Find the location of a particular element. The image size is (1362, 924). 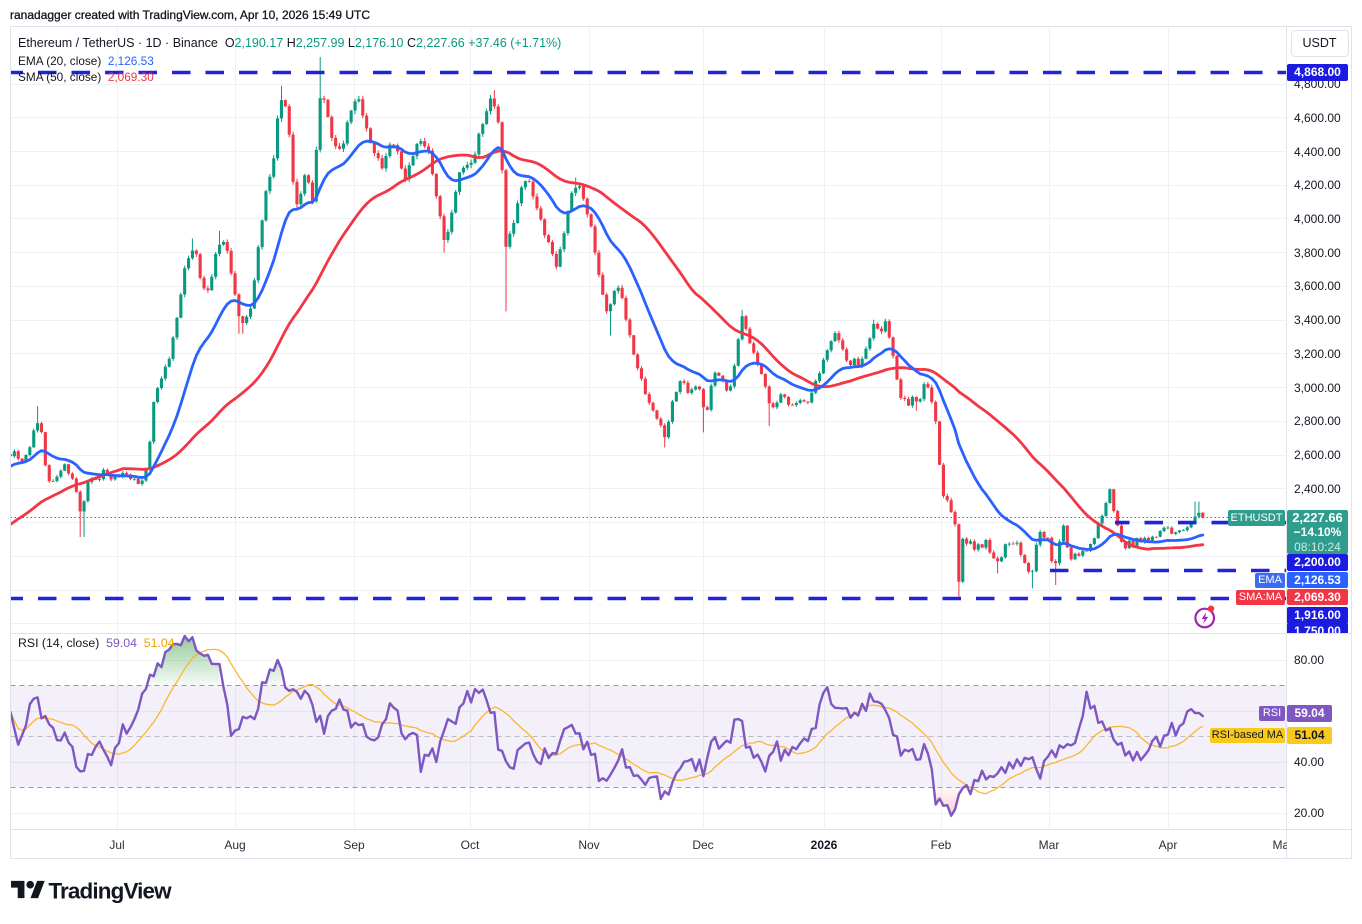

svg-text: TradingView is located at coordinates (110, 890).